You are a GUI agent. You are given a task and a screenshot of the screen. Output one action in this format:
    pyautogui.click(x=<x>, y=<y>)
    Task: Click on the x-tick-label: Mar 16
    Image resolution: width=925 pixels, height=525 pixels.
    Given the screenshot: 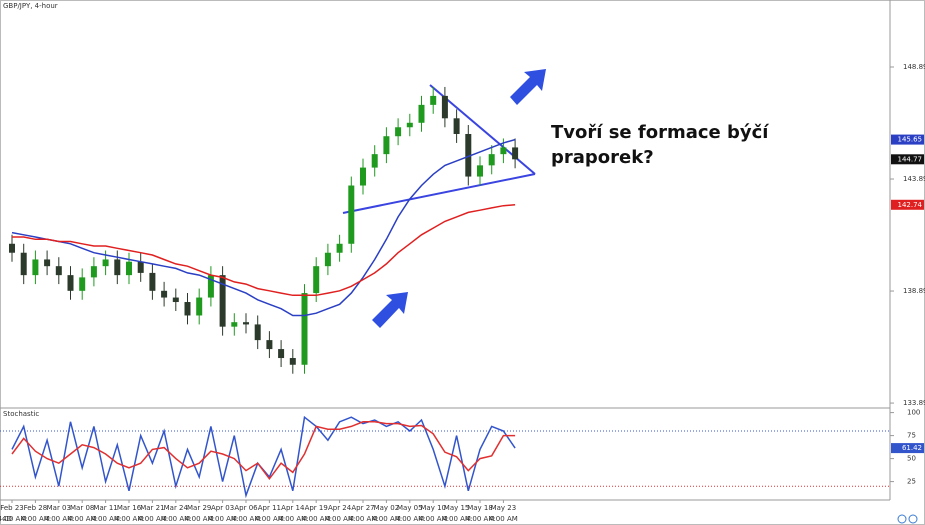 What is the action you would take?
    pyautogui.click(x=129, y=508)
    